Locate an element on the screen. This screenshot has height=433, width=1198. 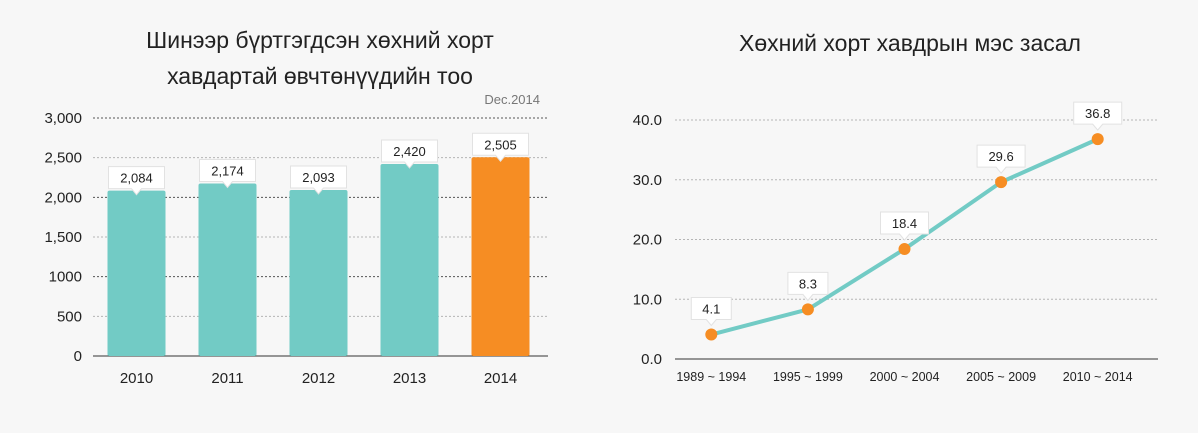
line-y-tick-label: 0.0 is located at coordinates (651, 359).